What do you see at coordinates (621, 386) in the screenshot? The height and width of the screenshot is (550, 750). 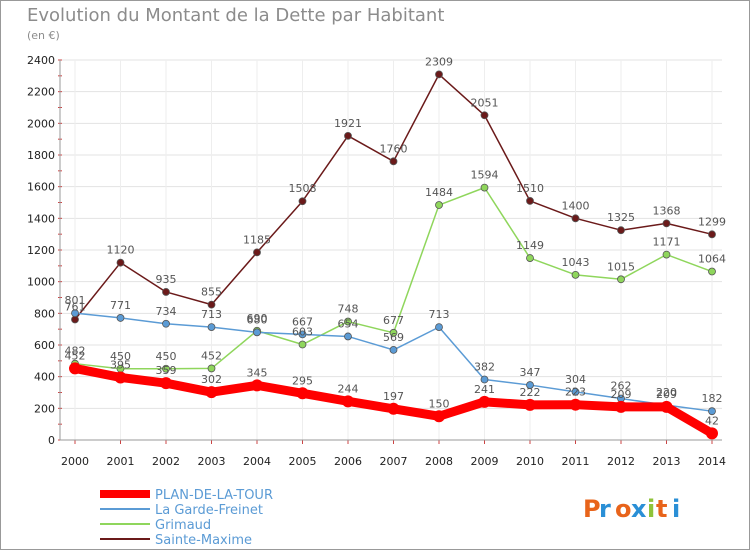 I see `data-label-la-garde-freinet: 262` at bounding box center [621, 386].